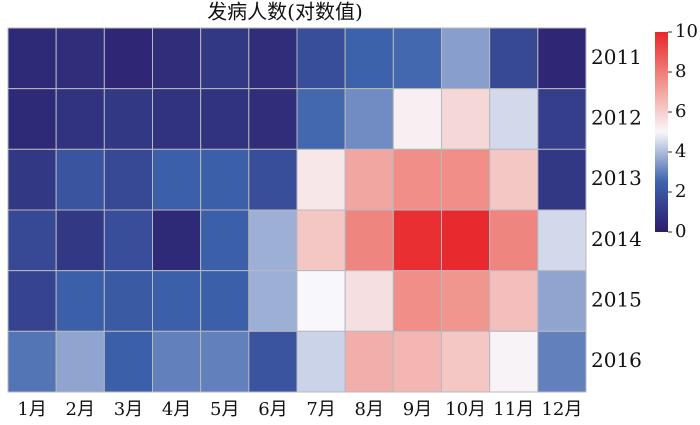 This screenshot has height=425, width=700. I want to click on x-tick-label: 4月, so click(176, 409).